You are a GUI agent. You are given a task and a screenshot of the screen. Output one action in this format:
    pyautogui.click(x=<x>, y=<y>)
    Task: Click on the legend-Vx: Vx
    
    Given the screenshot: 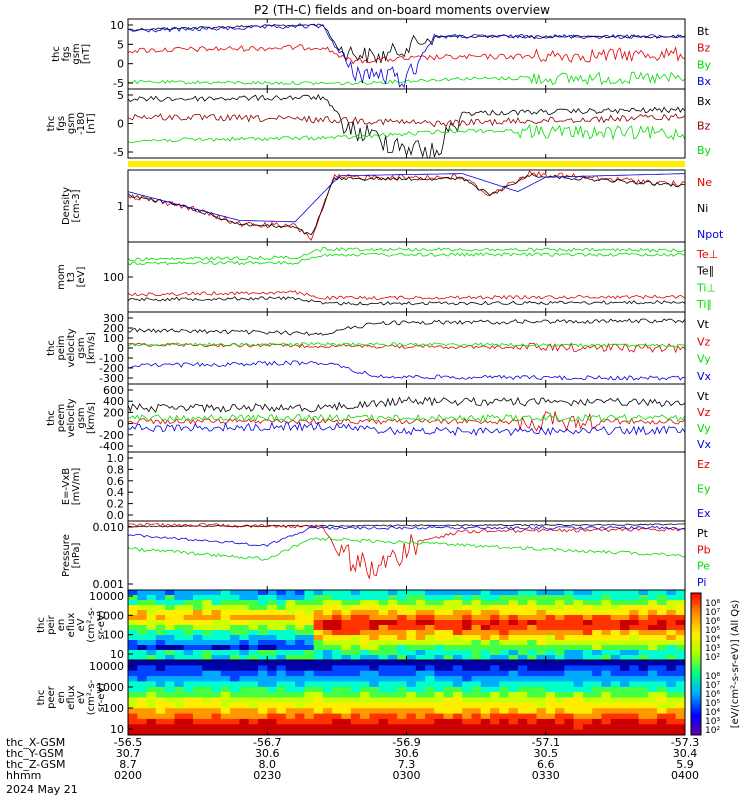 What is the action you would take?
    pyautogui.click(x=704, y=444)
    